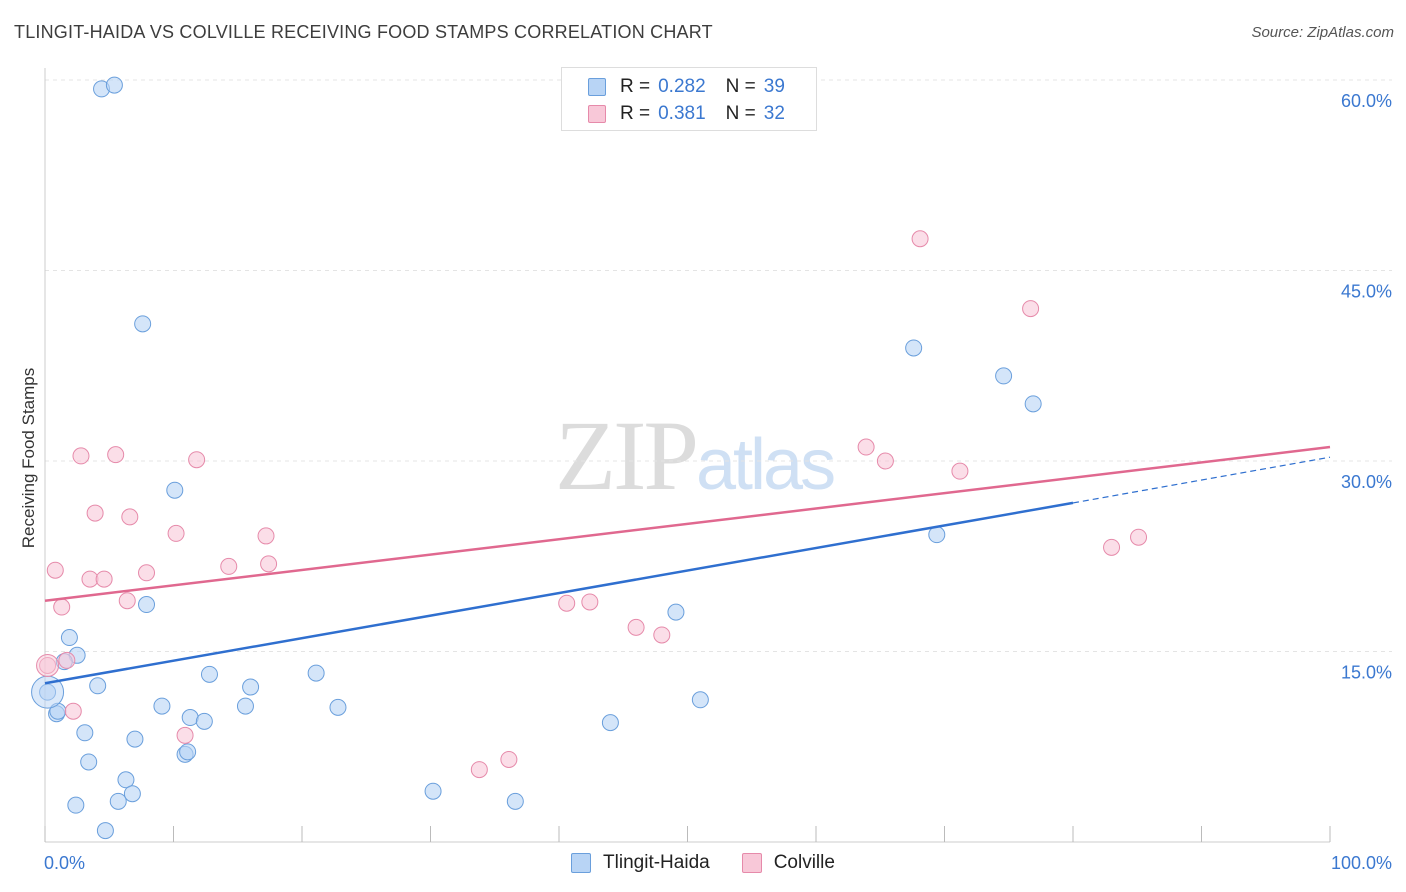 Image resolution: width=1406 pixels, height=892 pixels. Describe the element at coordinates (751, 863) in the screenshot. I see `series-swatch-pink` at that location.